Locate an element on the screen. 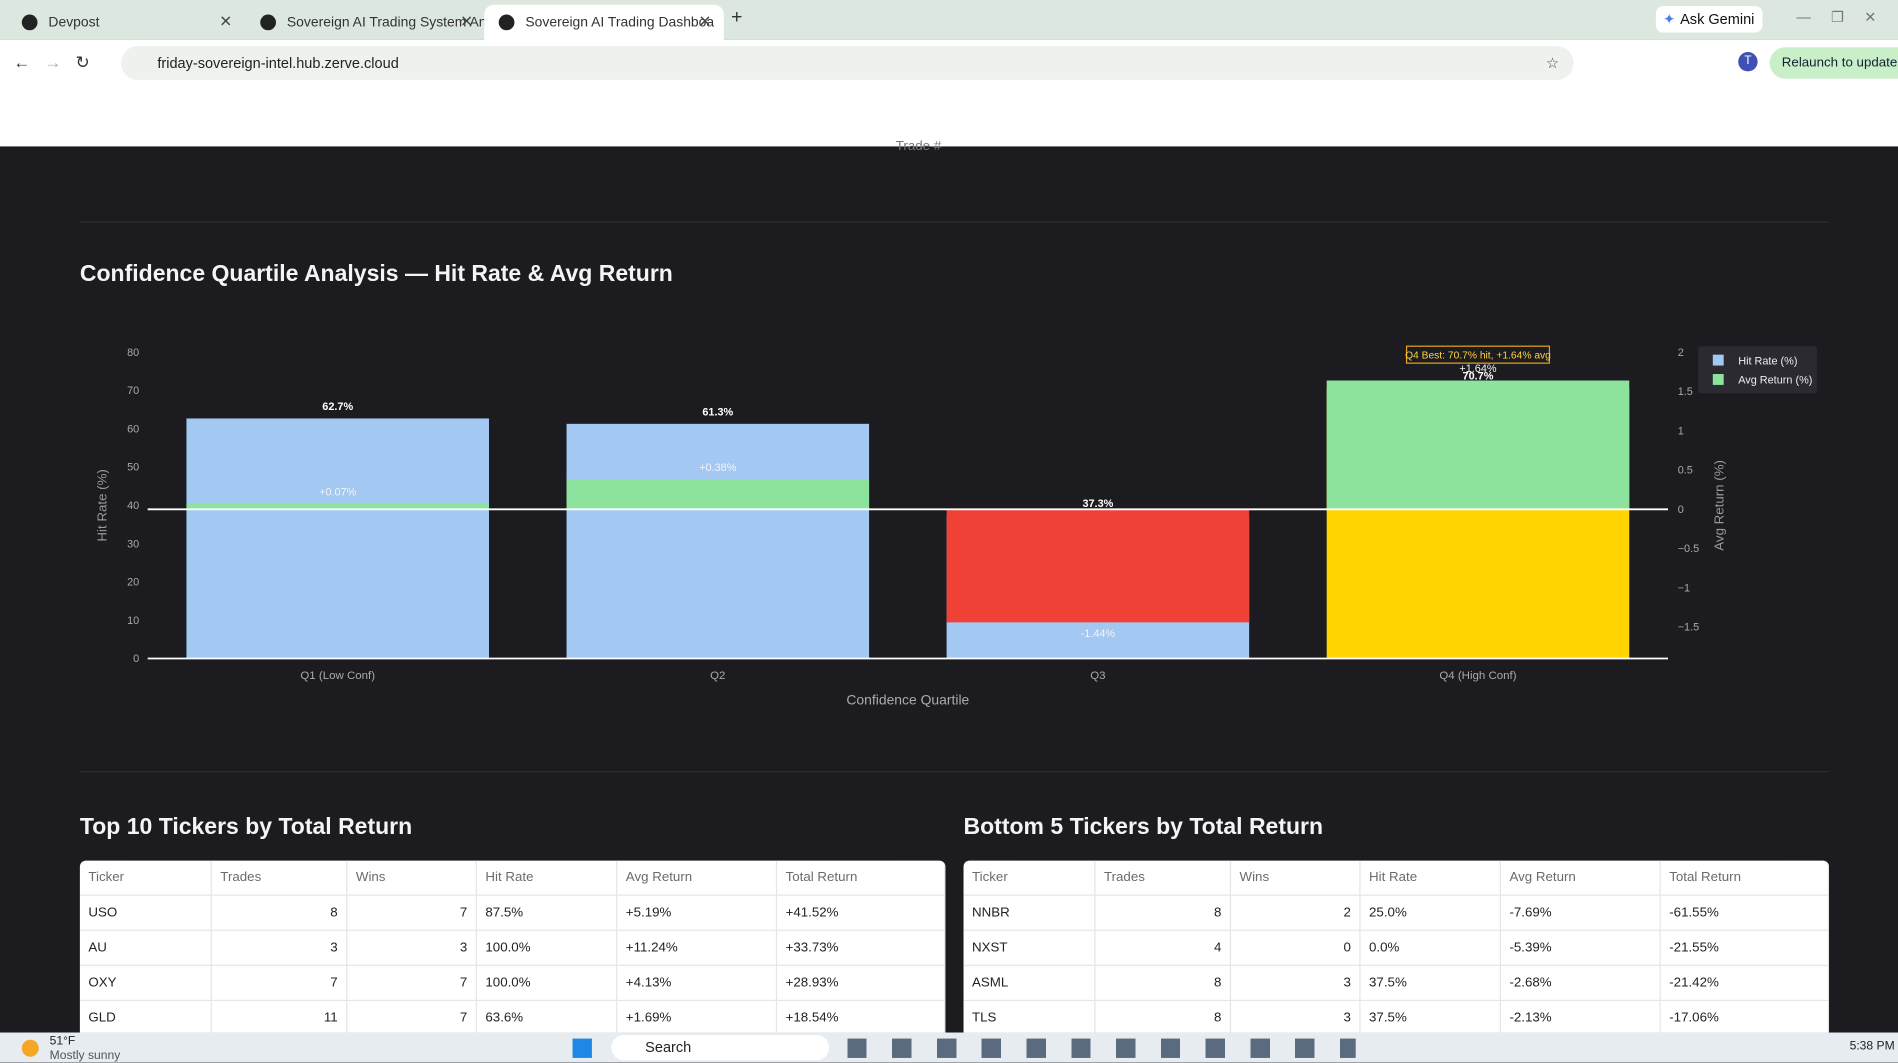  table-row: USO 8 7 87.5% +5.19% +41.52% is located at coordinates (512, 913).